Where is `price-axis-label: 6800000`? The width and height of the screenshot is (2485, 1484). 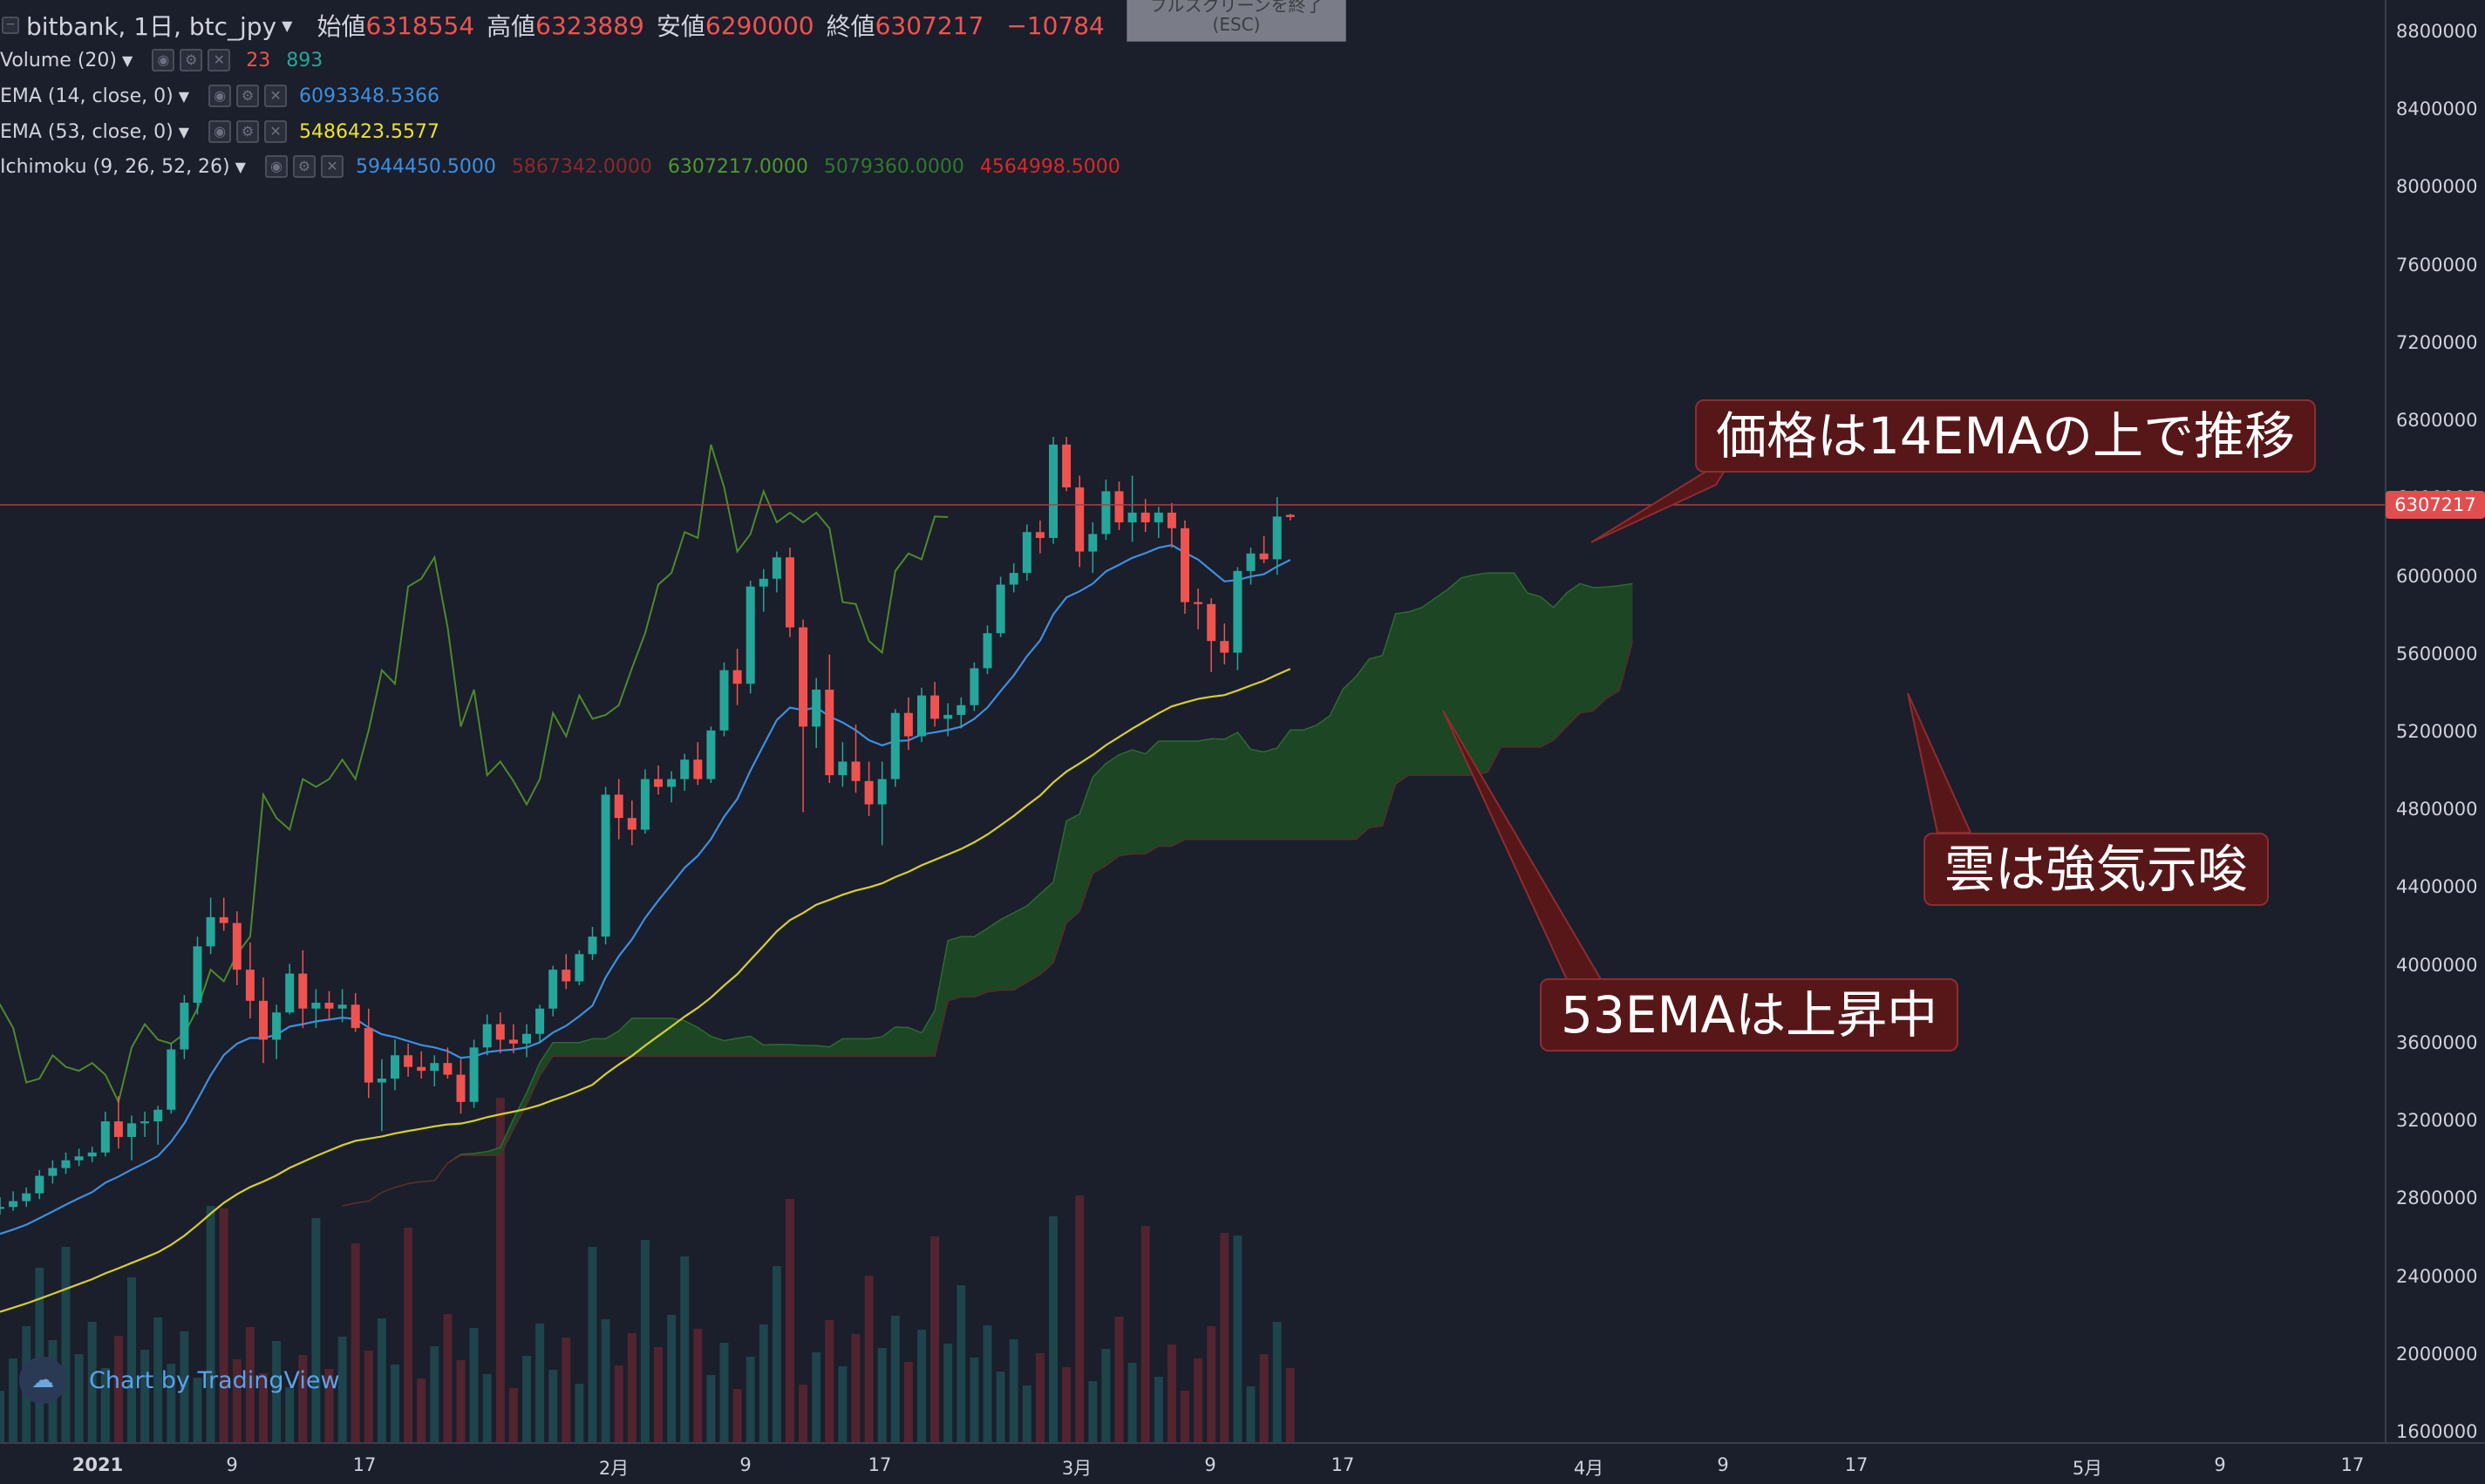 price-axis-label: 6800000 is located at coordinates (2437, 421).